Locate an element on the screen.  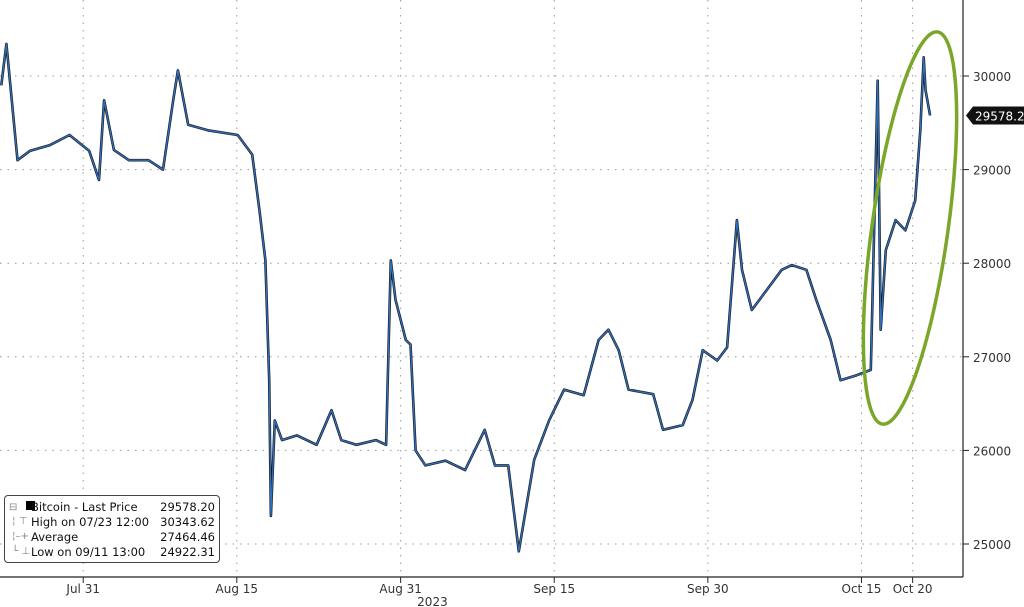
y-tick-label: 29000 is located at coordinates (992, 171).